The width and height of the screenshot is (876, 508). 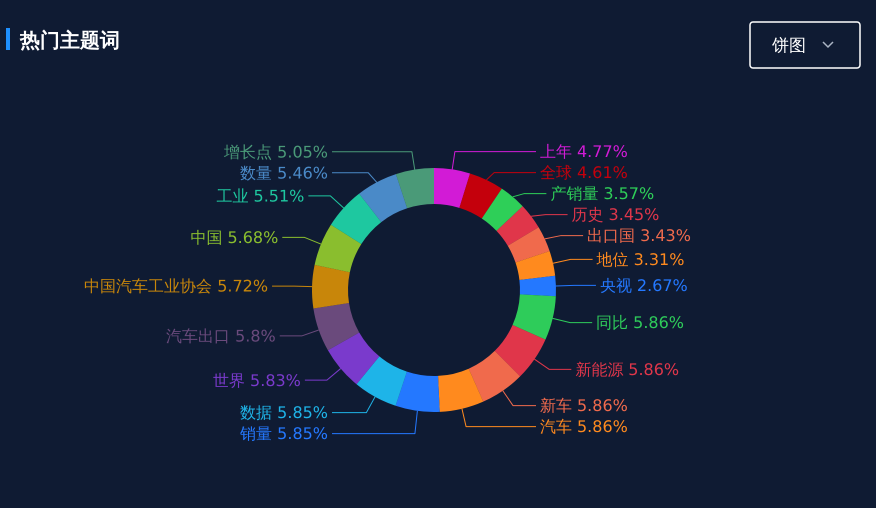 What do you see at coordinates (256, 412) in the screenshot?
I see `slice-label: 数据` at bounding box center [256, 412].